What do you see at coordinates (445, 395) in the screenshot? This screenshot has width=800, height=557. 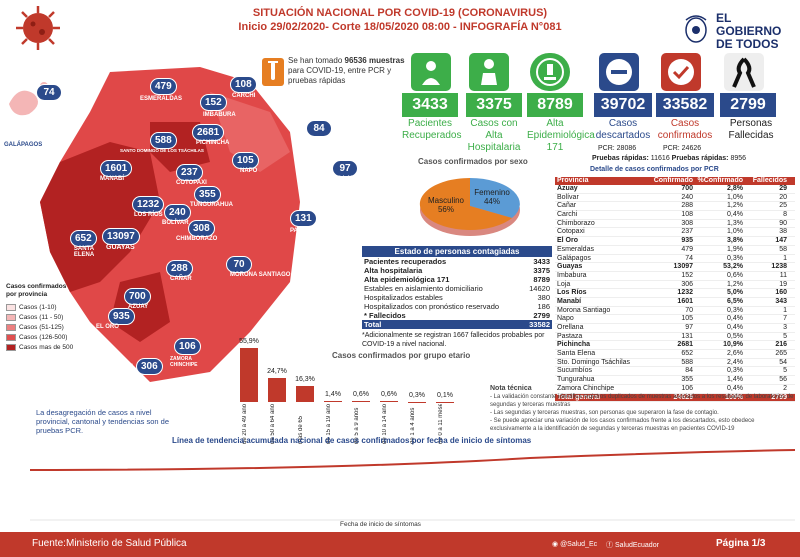 I see `age-bar-label: 0,1%` at bounding box center [445, 395].